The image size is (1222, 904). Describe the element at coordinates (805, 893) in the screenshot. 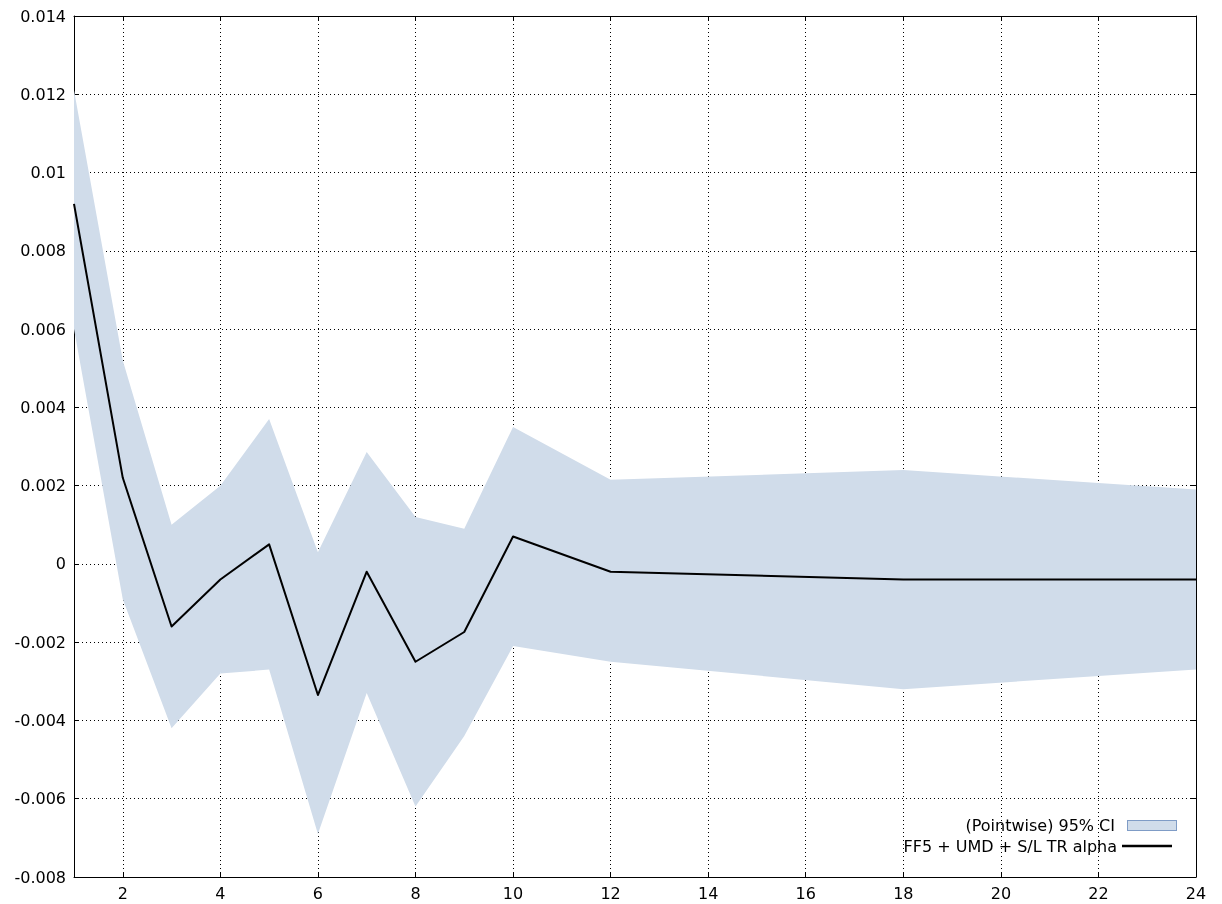

I see `x-tick-label: 16` at that location.